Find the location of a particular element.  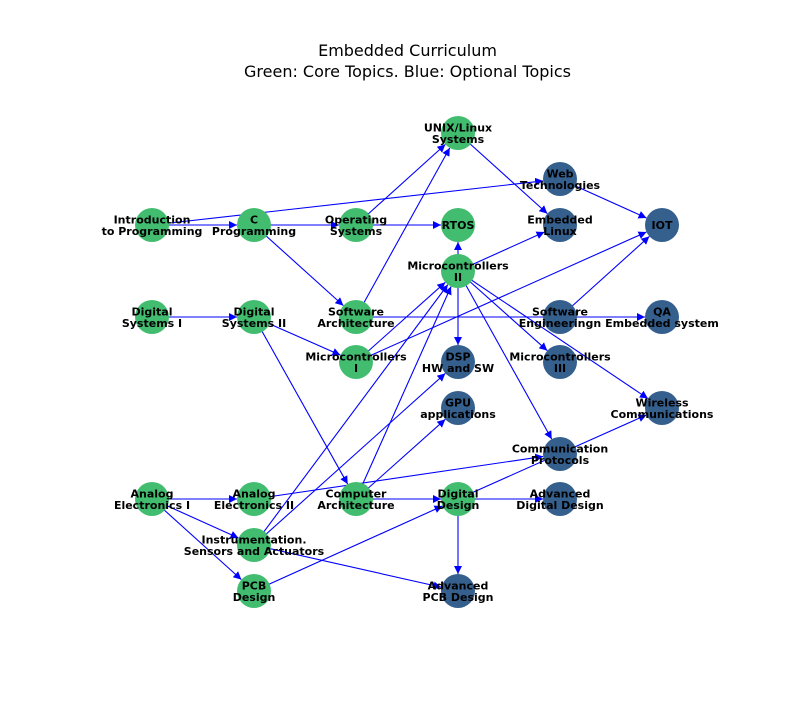

node-circle-ae2 is located at coordinates (254, 499).